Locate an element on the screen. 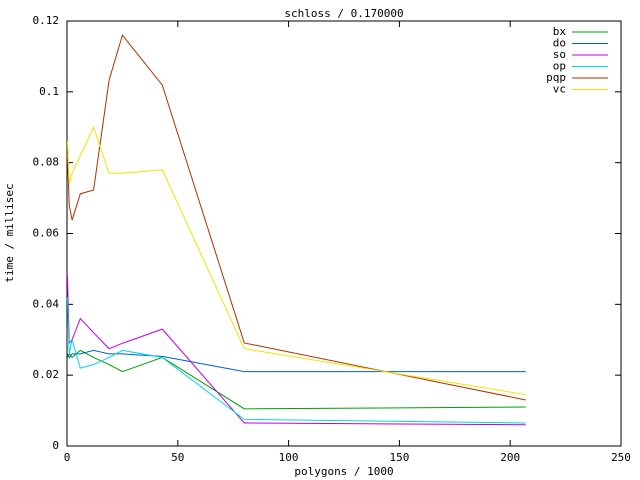 This screenshot has width=640, height=480. y-tick-label: 0.02 is located at coordinates (46, 374).